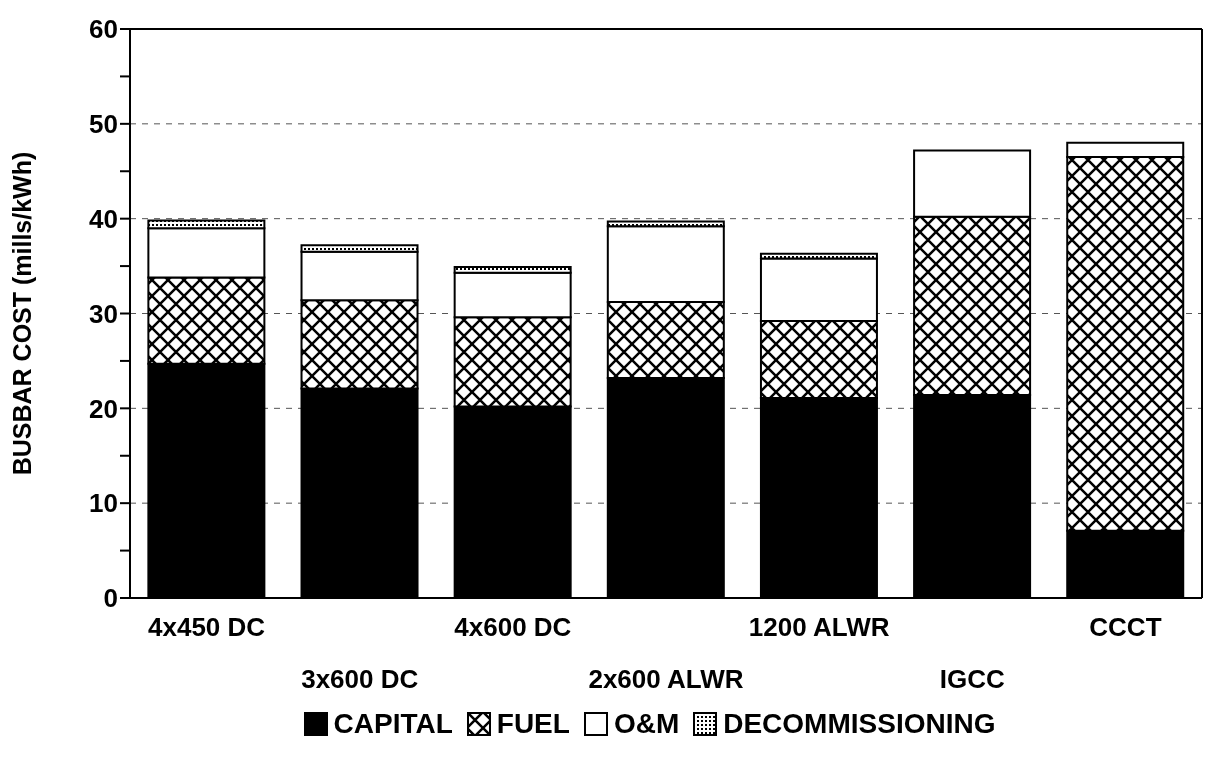  What do you see at coordinates (103, 313) in the screenshot?
I see `y-tick-label: 30` at bounding box center [103, 313].